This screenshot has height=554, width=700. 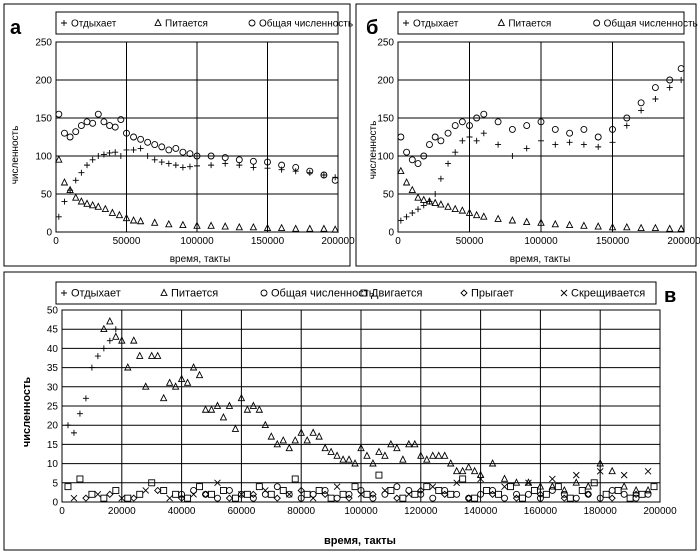 What do you see at coordinates (27, 412) in the screenshot?
I see `panel-c-ylabel: численность` at bounding box center [27, 412].